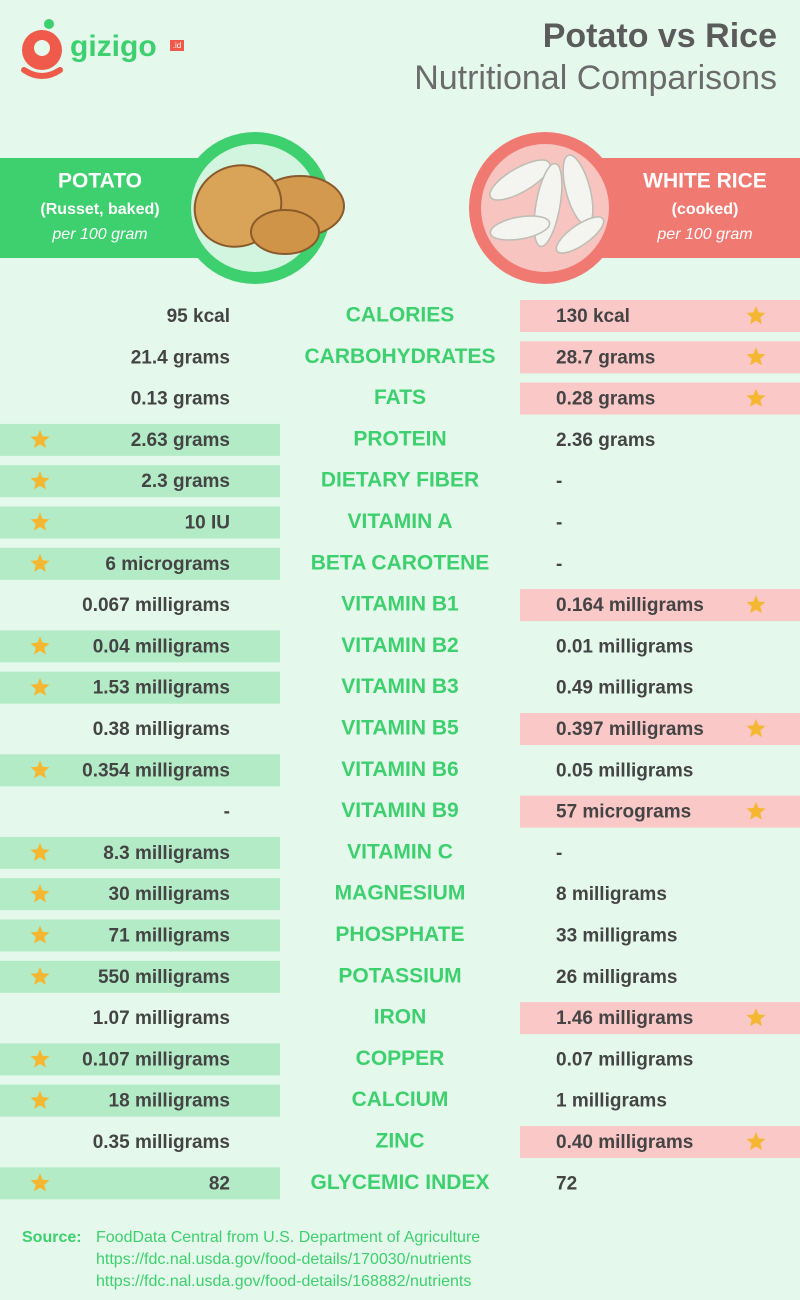 The image size is (800, 1300). Describe the element at coordinates (630, 605) in the screenshot. I see `rice-value: 0.164 milligrams` at that location.